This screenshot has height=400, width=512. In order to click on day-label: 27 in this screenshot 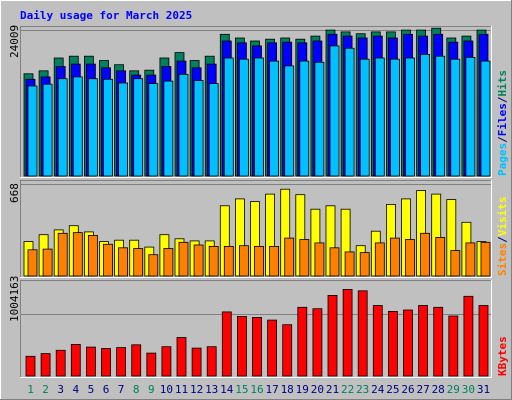, I will do `click(422, 389)`.